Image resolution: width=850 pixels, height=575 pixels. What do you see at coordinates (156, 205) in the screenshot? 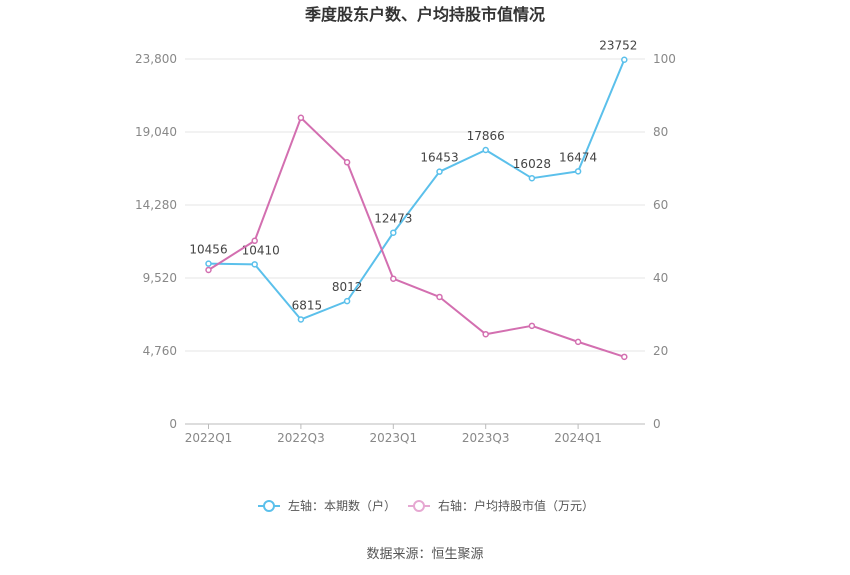
I see `left-tick-label: 14,280` at bounding box center [156, 205].